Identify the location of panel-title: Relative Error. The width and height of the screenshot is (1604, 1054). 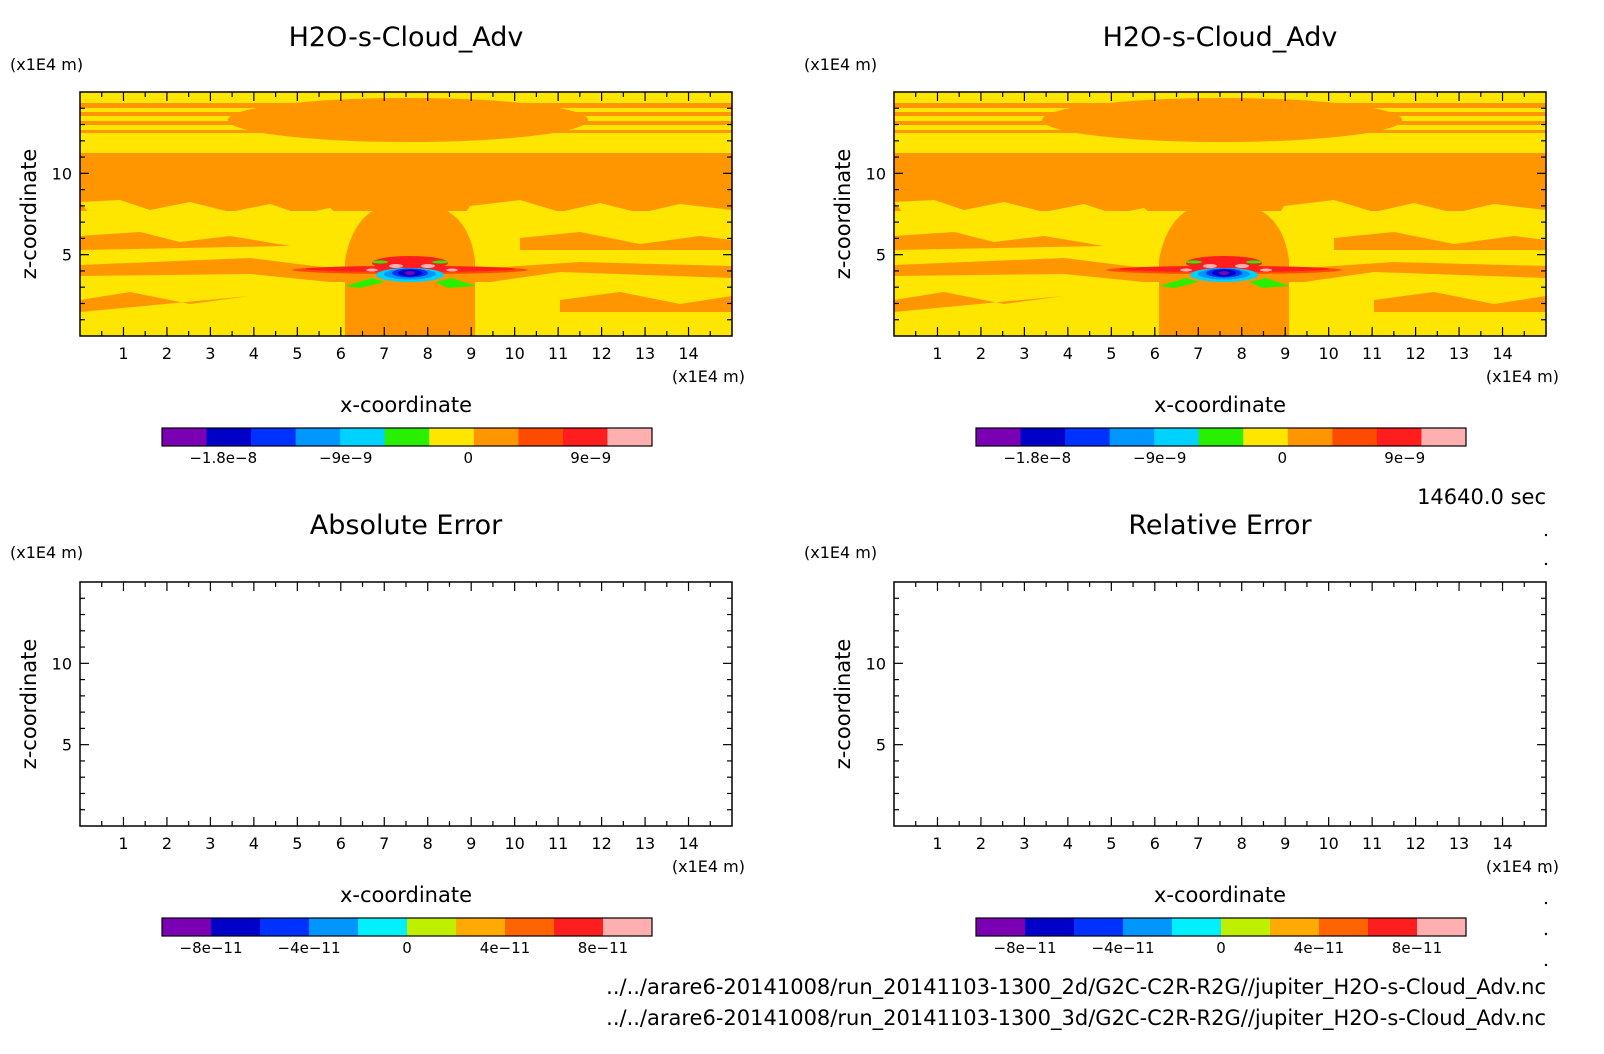
(1220, 525).